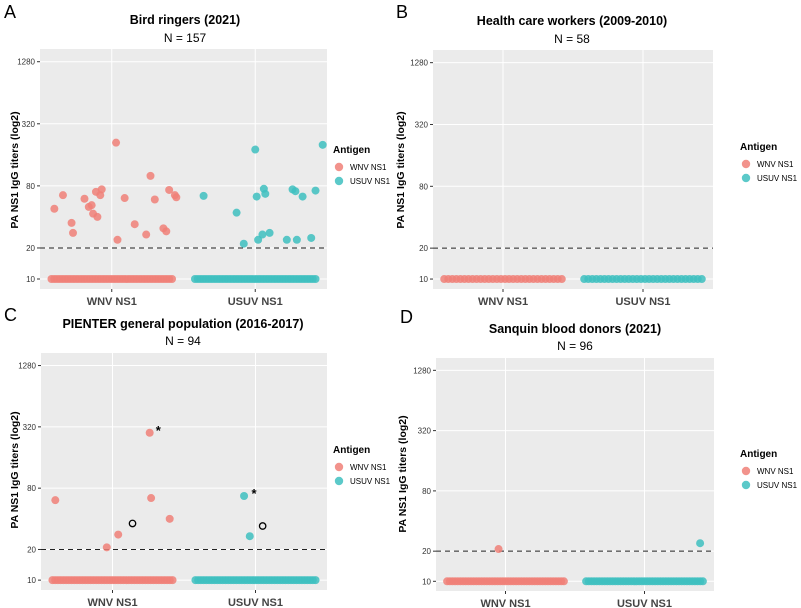  I want to click on panel-letter: B, so click(402, 12).